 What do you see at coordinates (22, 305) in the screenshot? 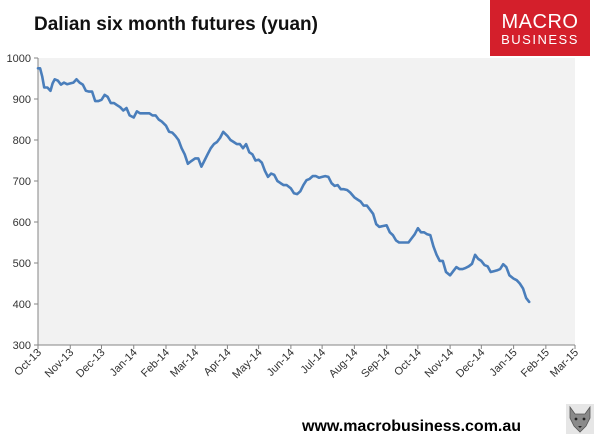
I see `y-tick-label: 400` at bounding box center [22, 305].